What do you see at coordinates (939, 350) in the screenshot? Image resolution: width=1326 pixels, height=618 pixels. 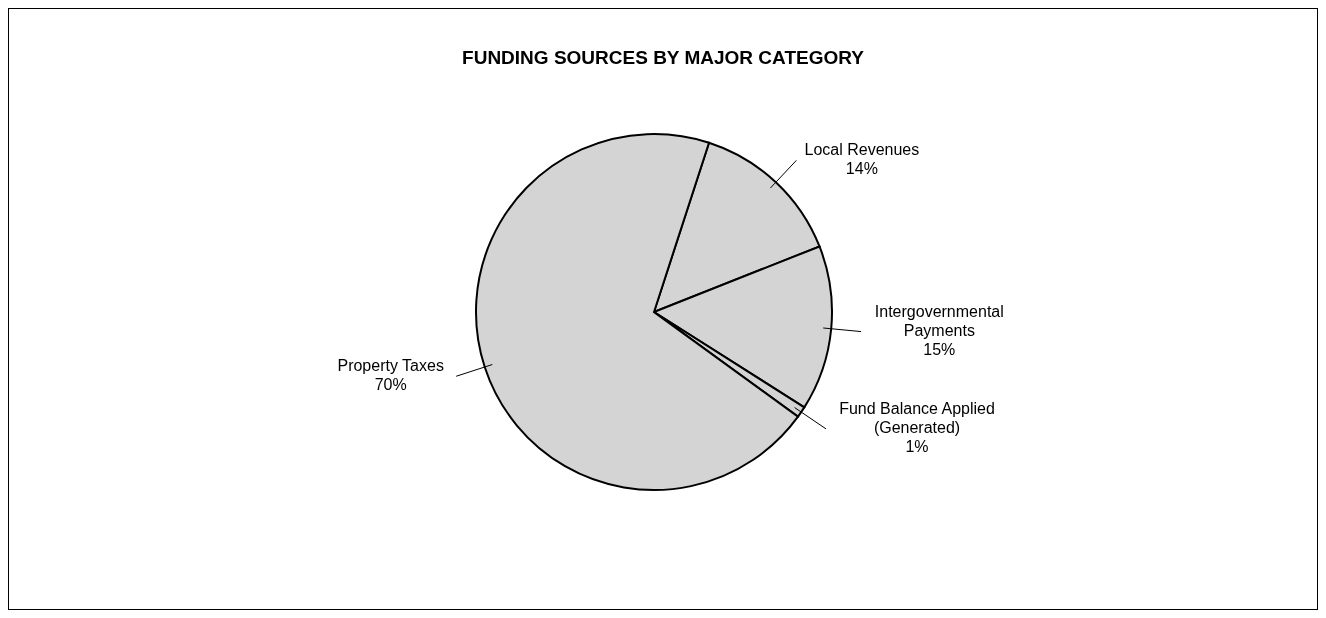 I see `data-label: 15%` at bounding box center [939, 350].